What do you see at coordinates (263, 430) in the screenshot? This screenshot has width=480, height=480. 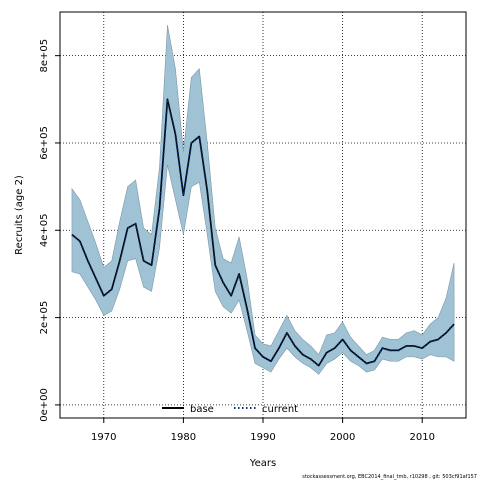 I see `x-axis: 1970 1980 1990 2000 2010` at bounding box center [263, 430].